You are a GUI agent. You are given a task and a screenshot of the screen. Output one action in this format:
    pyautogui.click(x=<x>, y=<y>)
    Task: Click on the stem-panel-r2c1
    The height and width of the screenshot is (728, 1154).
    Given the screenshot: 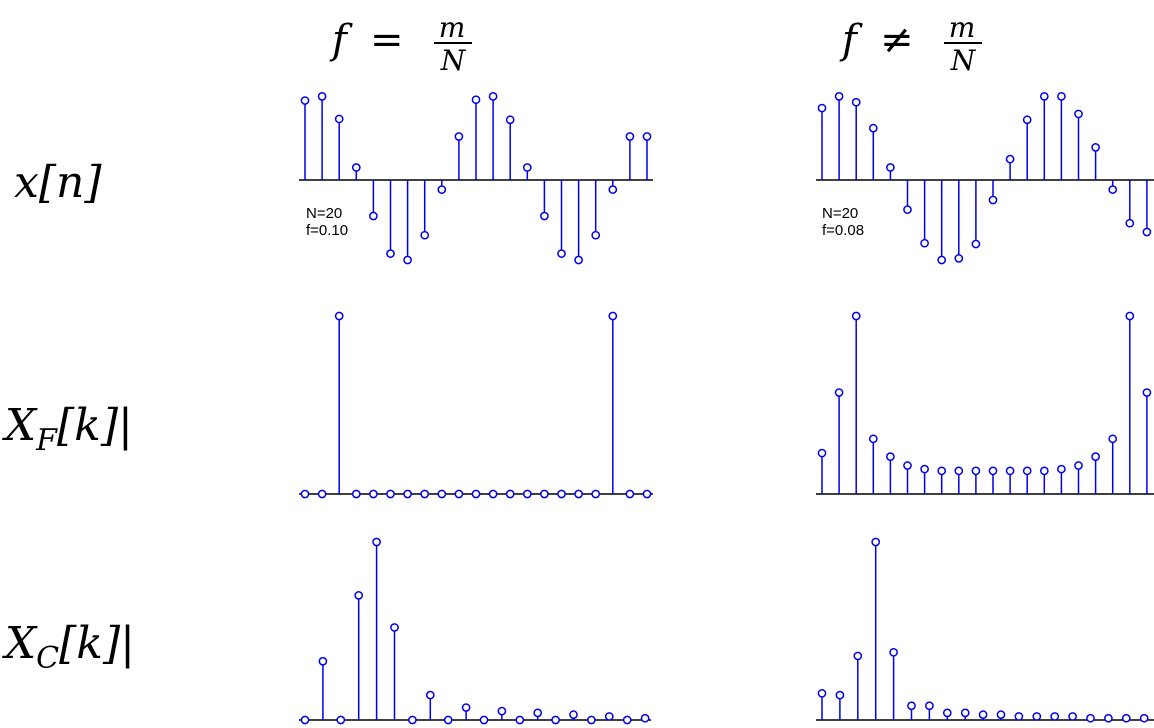 What is the action you would take?
    pyautogui.click(x=476, y=405)
    